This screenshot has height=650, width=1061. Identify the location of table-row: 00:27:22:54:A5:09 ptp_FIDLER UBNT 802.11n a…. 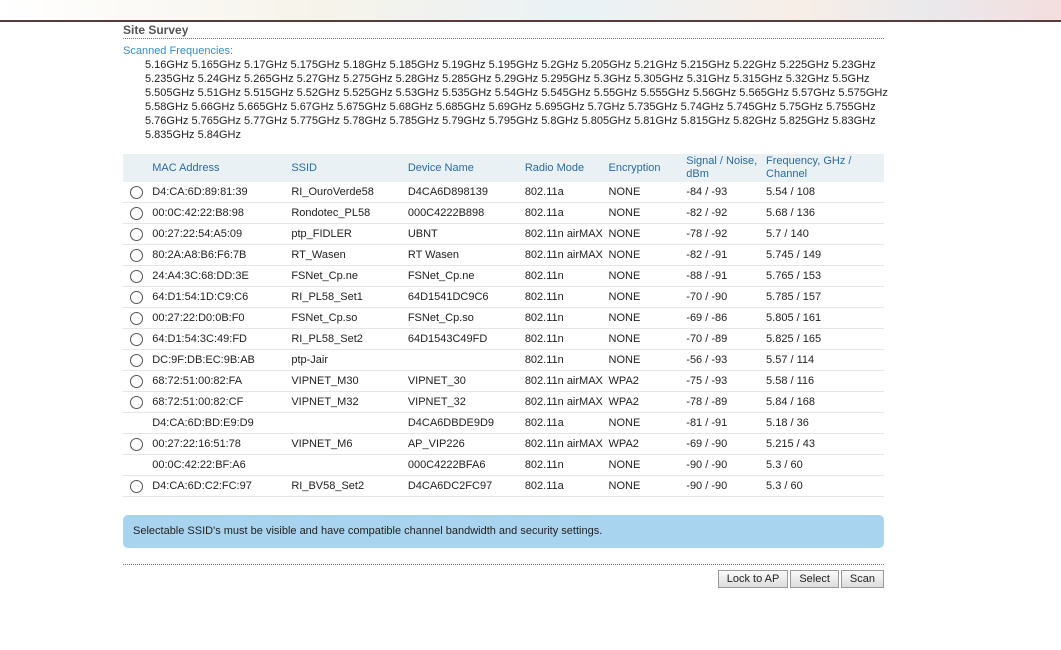
(503, 234).